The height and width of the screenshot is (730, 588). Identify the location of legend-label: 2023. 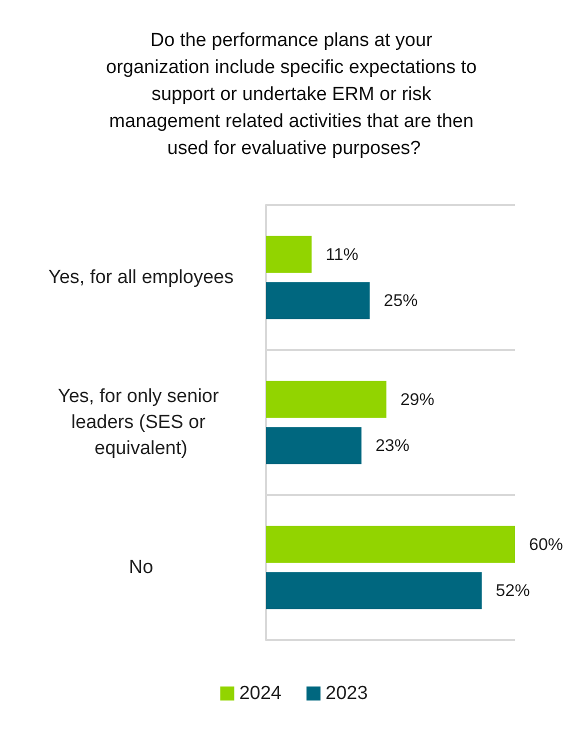
(347, 693).